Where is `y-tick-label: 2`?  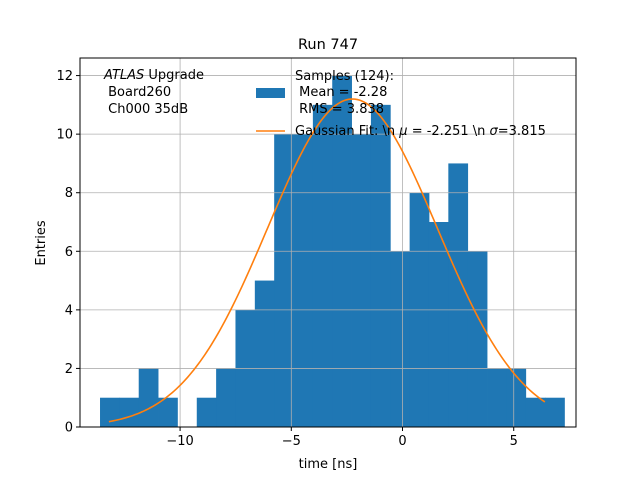 y-tick-label: 2 is located at coordinates (69, 369).